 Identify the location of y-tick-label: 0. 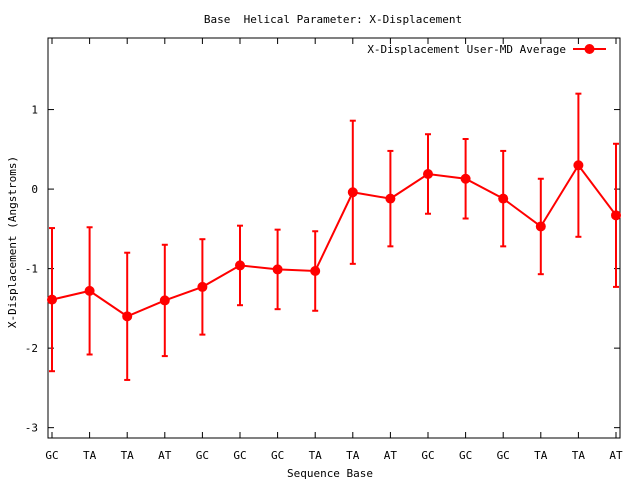
(34, 189).